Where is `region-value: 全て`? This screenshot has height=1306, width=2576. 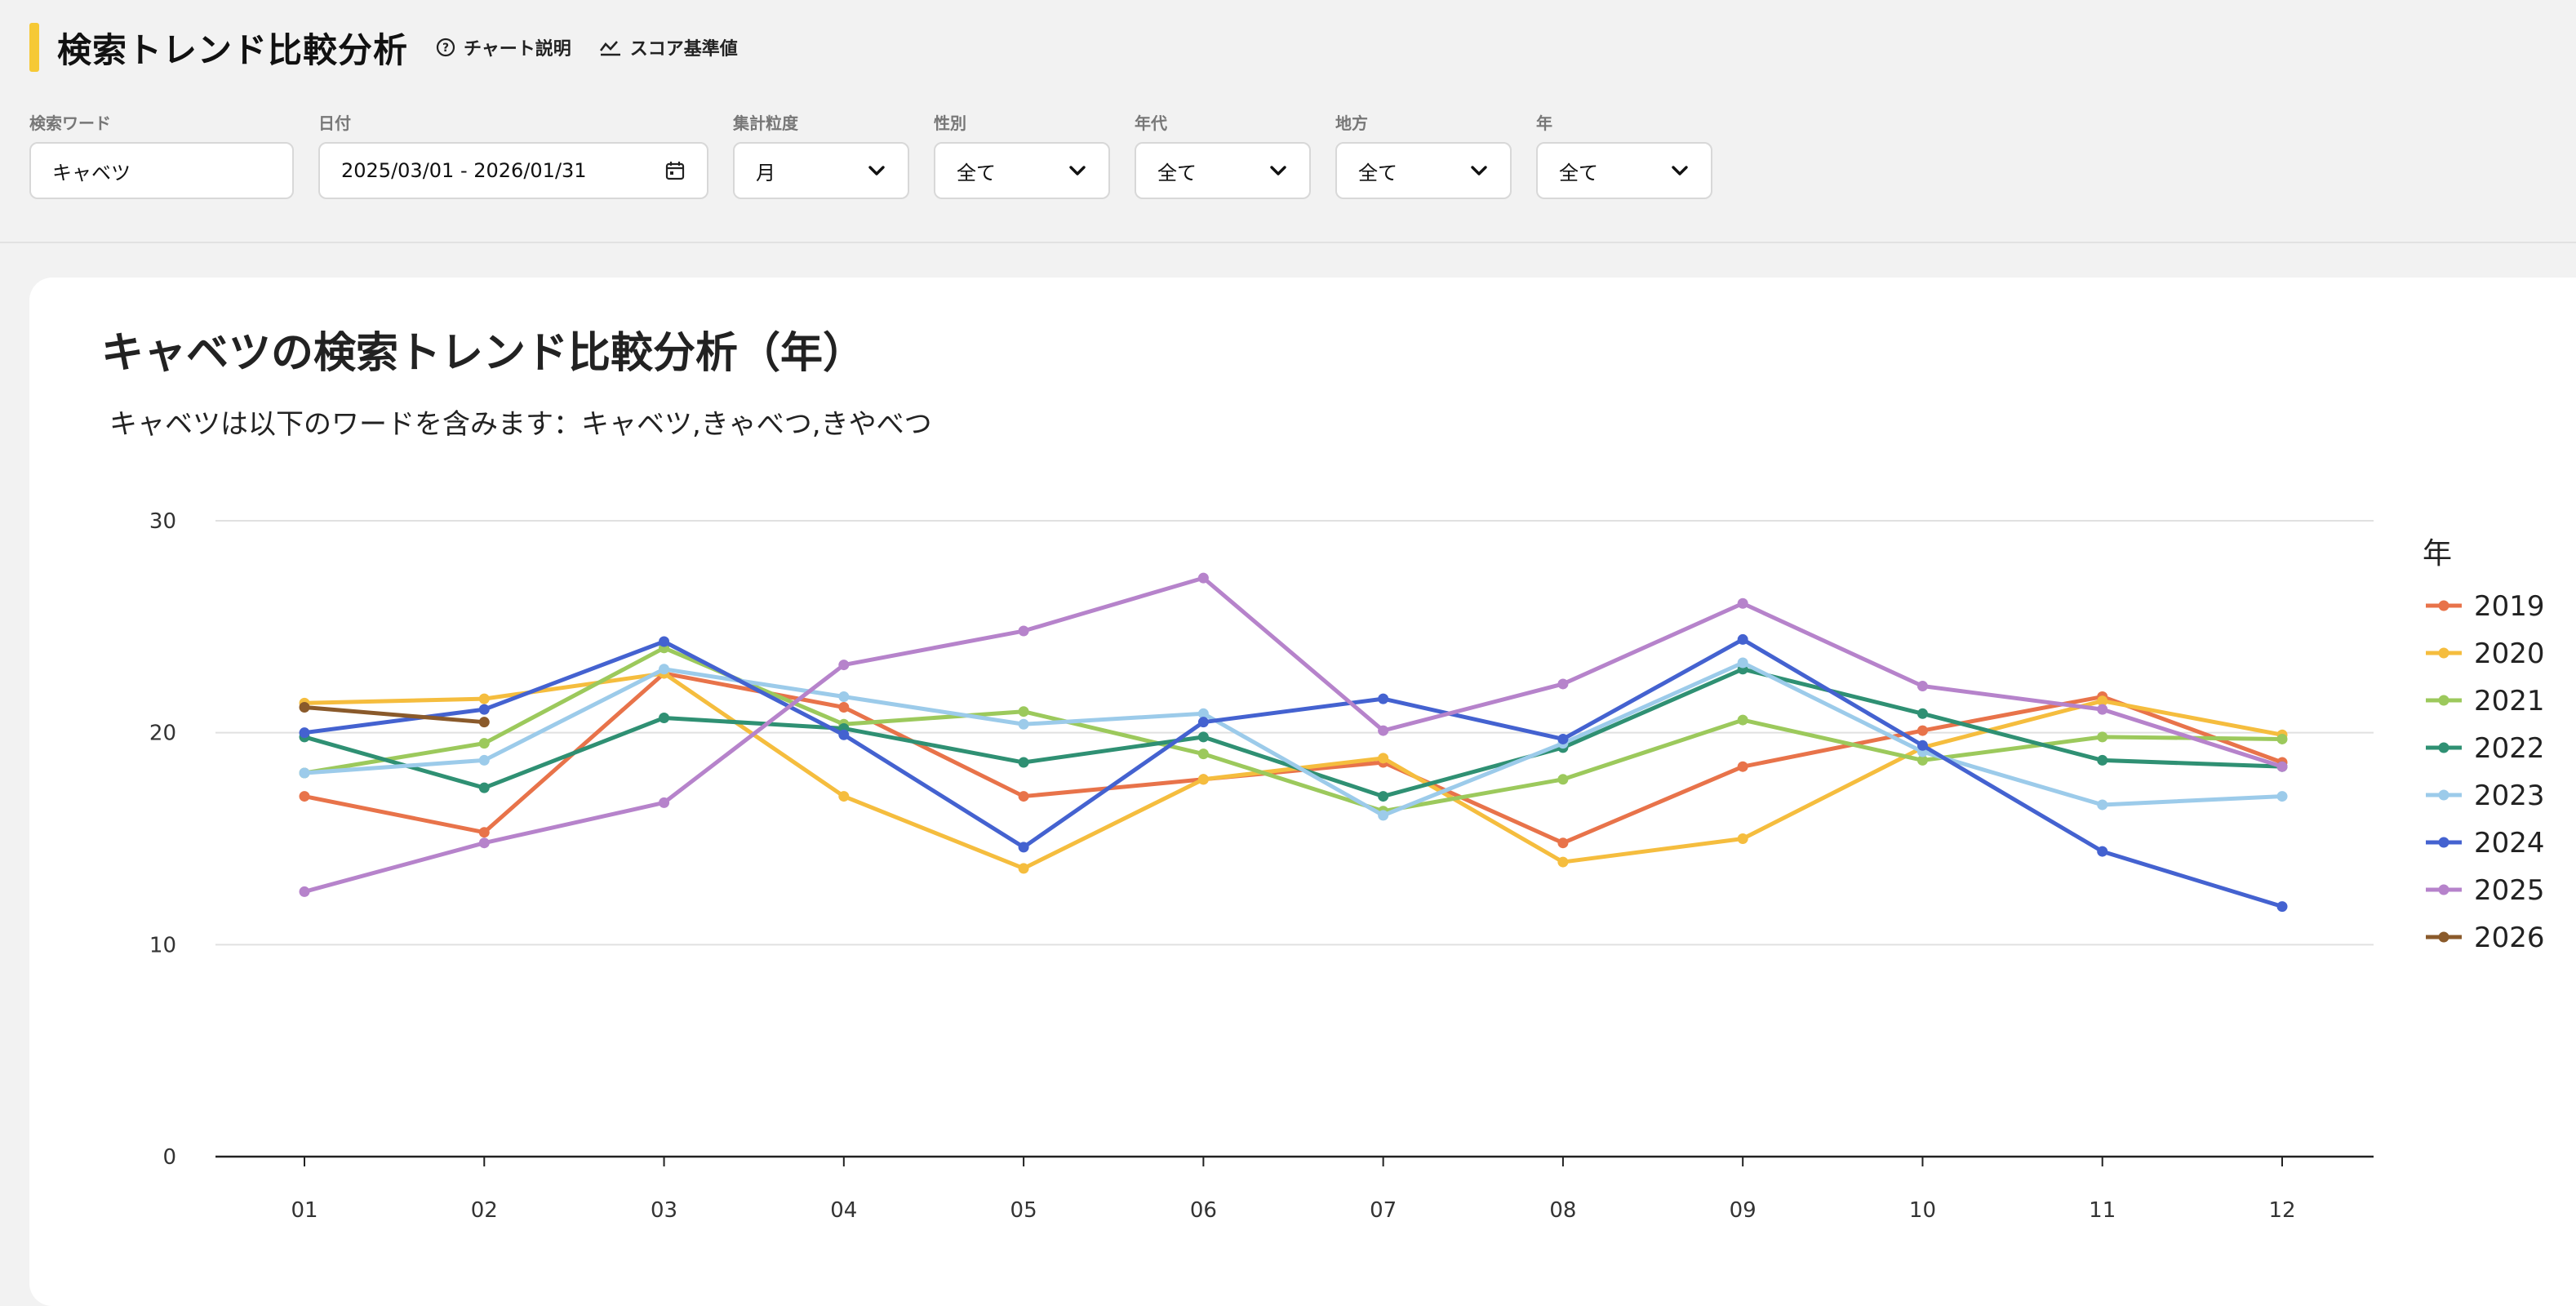
region-value: 全て is located at coordinates (1377, 172).